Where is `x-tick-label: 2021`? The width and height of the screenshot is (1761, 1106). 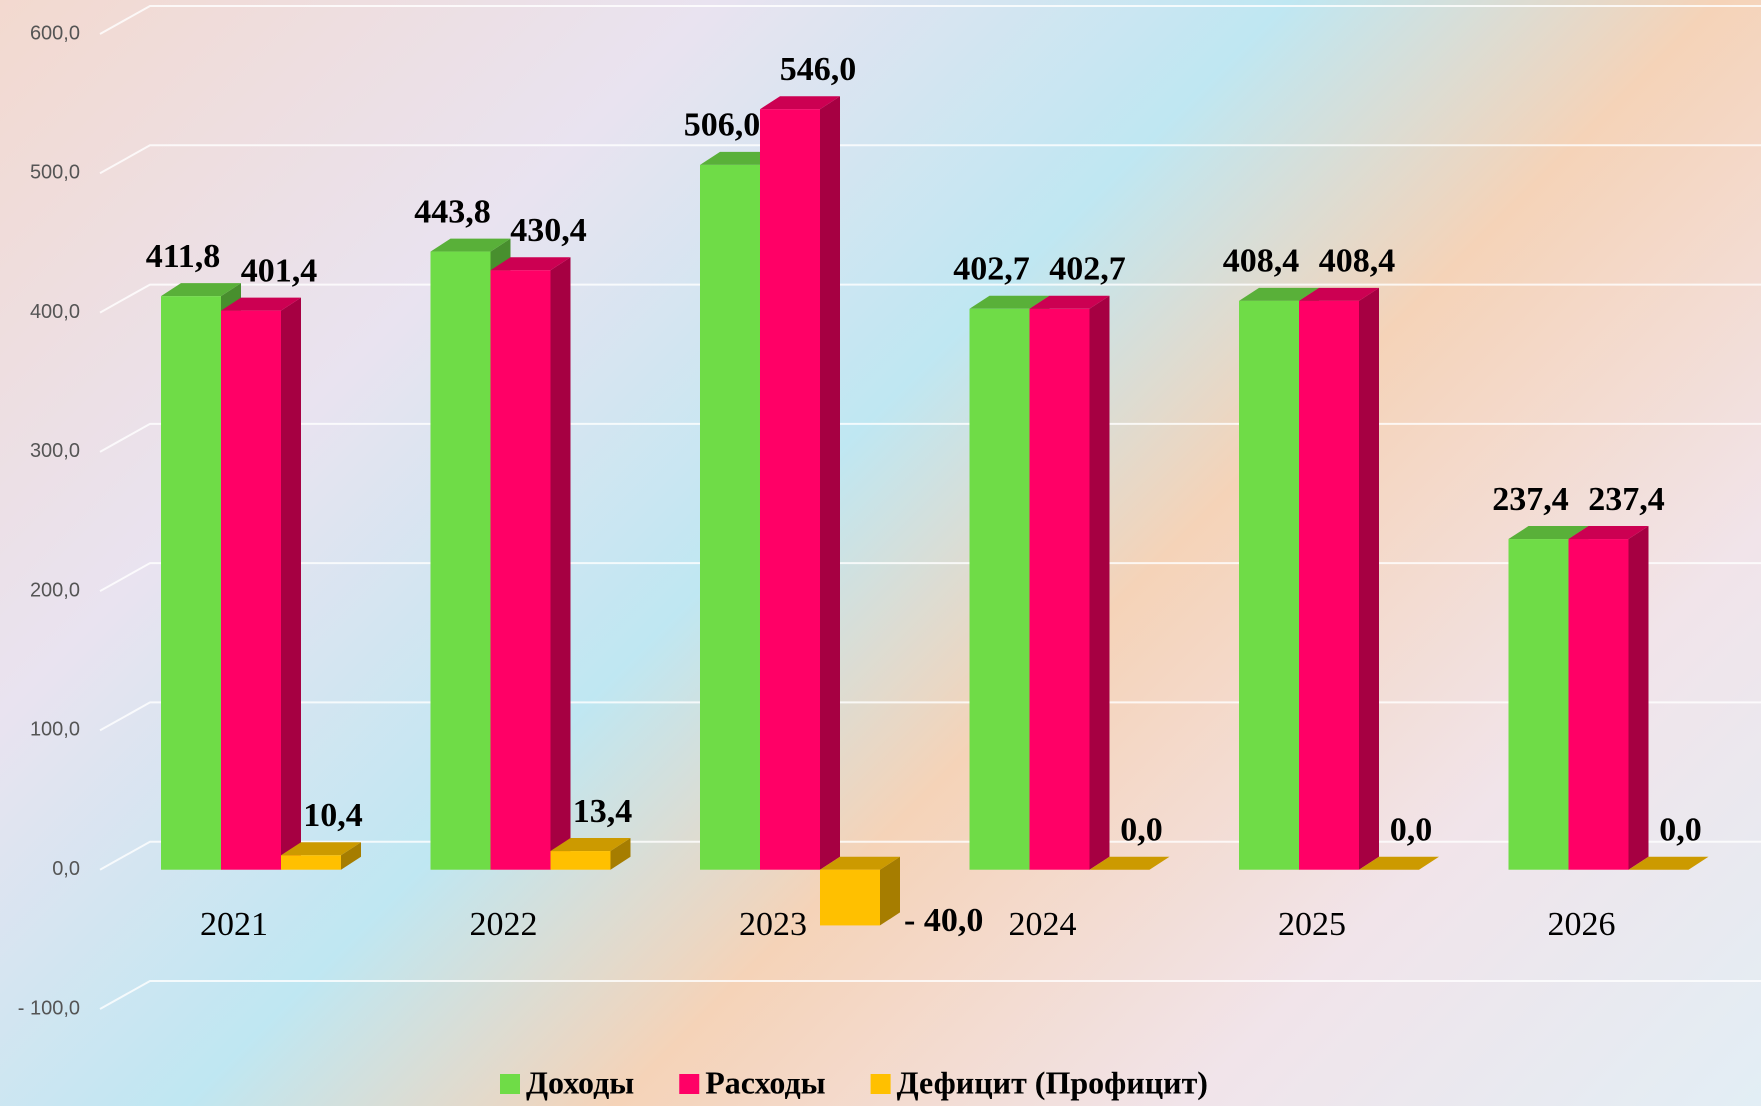
x-tick-label: 2021 is located at coordinates (234, 924).